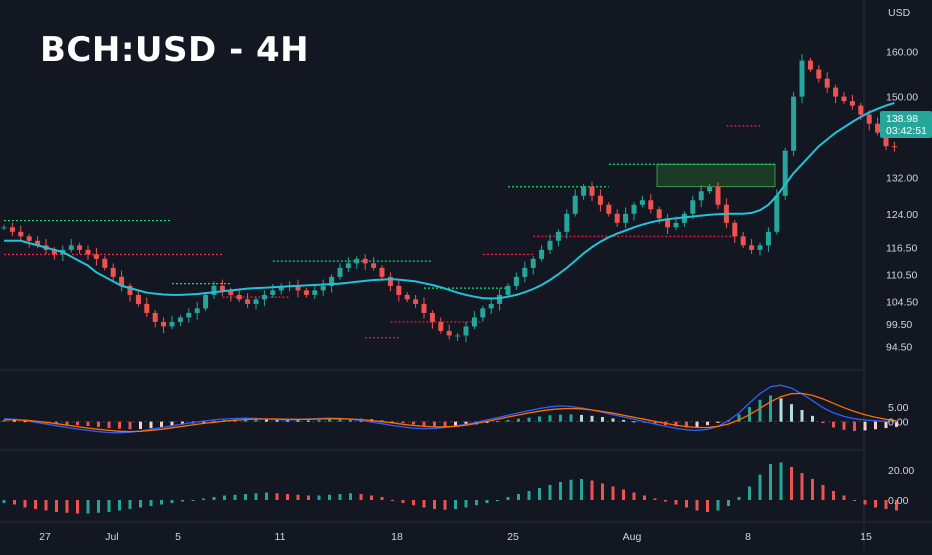 This screenshot has height=555, width=932. I want to click on macd-line, so click(450, 409).